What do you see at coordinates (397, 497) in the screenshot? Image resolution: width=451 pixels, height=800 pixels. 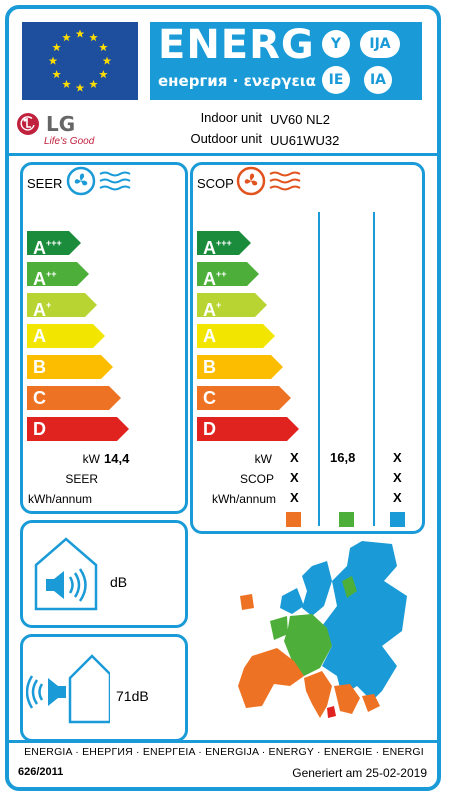 I see `zone-cold-kwh: X` at bounding box center [397, 497].